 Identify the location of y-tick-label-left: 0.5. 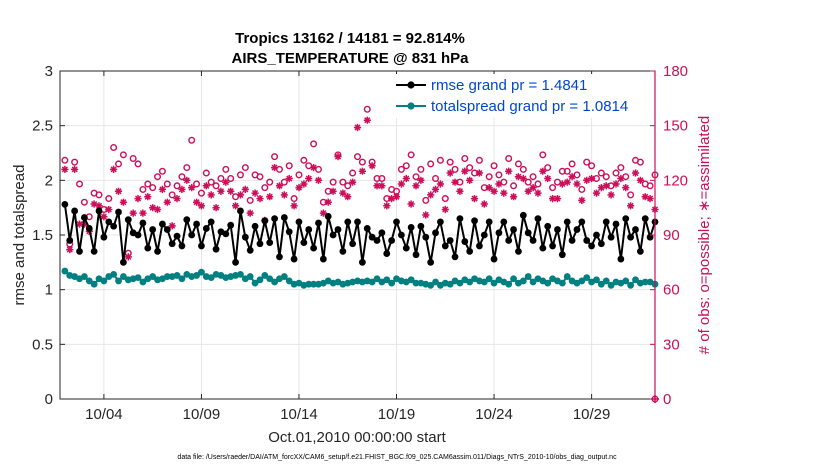
(42, 344).